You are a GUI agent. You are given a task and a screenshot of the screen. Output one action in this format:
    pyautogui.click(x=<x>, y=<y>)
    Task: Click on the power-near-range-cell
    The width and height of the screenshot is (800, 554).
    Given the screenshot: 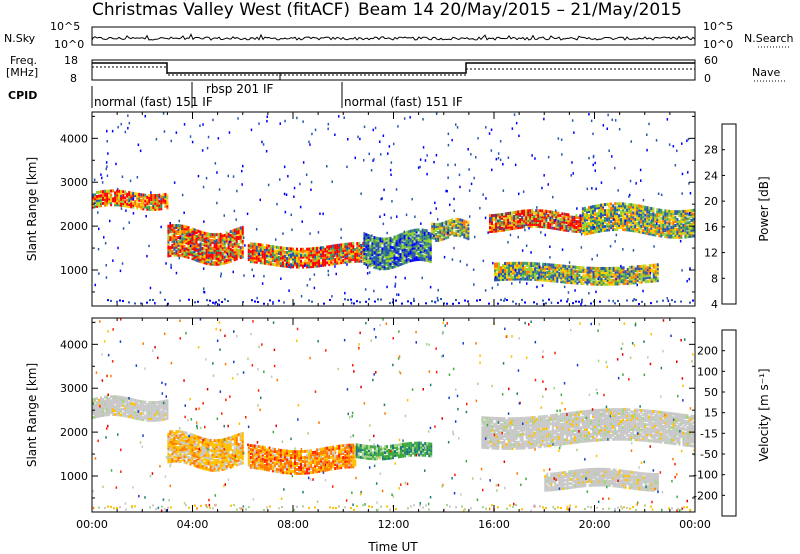 What is the action you would take?
    pyautogui.click(x=150, y=300)
    